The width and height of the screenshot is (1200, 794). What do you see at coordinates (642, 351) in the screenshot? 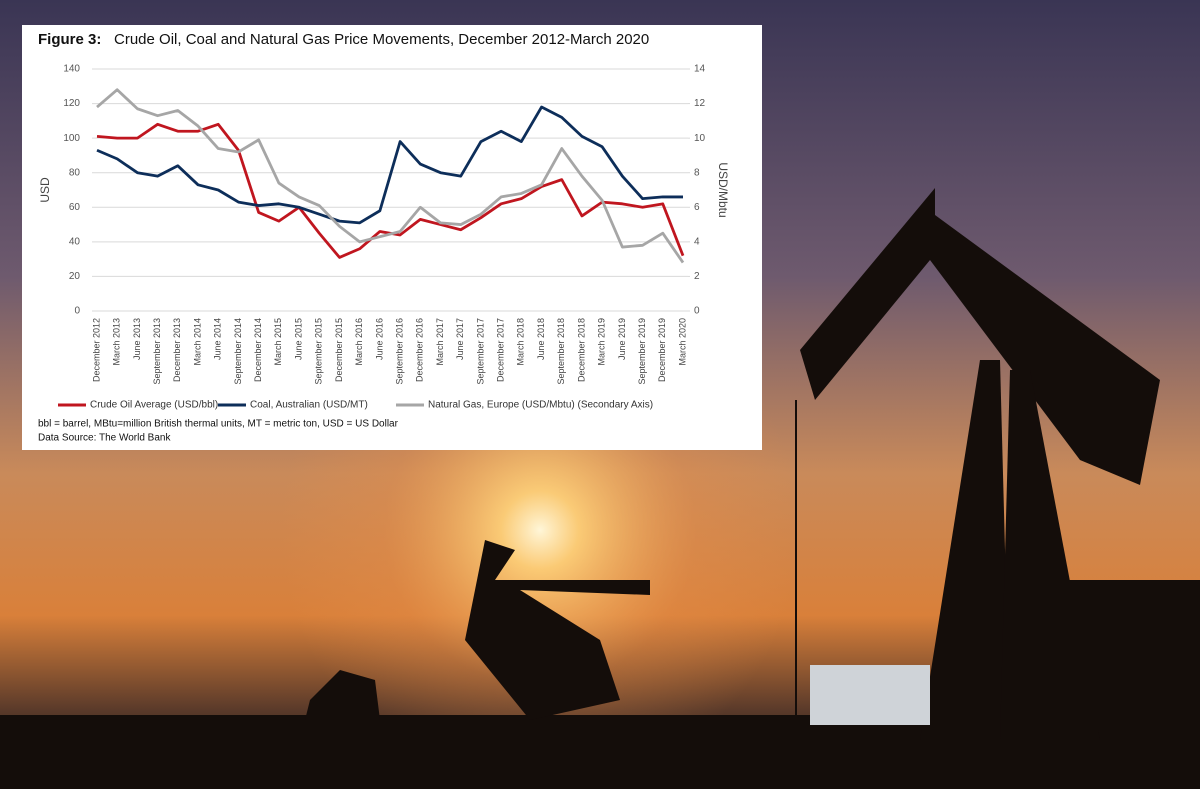
I see `x-tick-label: September 2019` at bounding box center [642, 351].